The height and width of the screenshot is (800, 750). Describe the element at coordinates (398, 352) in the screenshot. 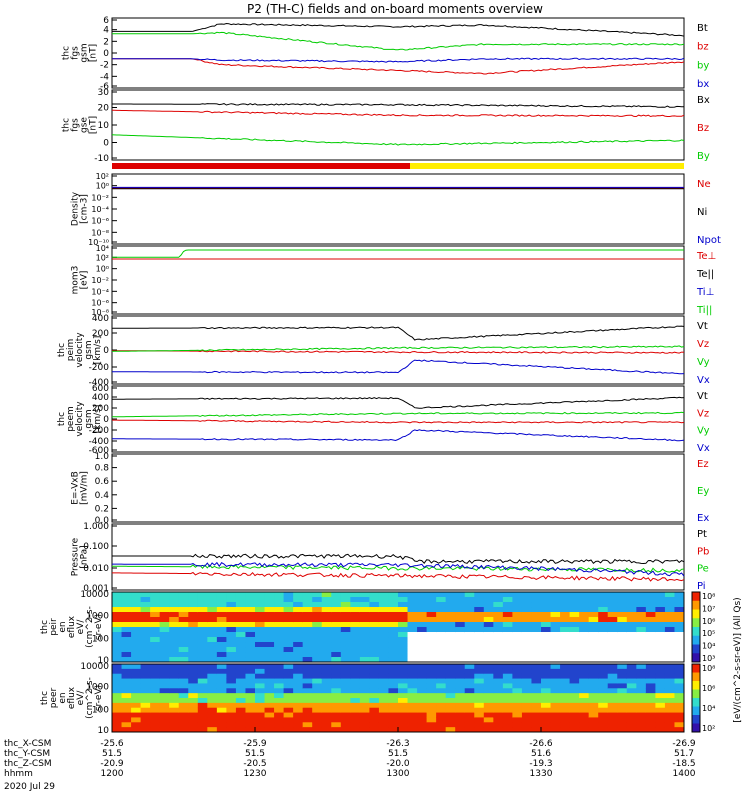

I see `series-Vz` at that location.